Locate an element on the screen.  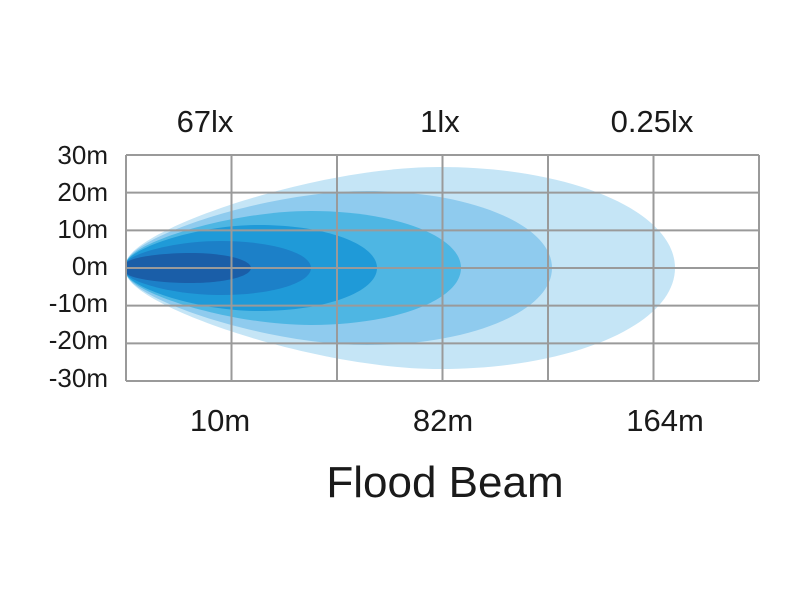
x-axis-ticks: 10m 82m 164m is located at coordinates (447, 420).